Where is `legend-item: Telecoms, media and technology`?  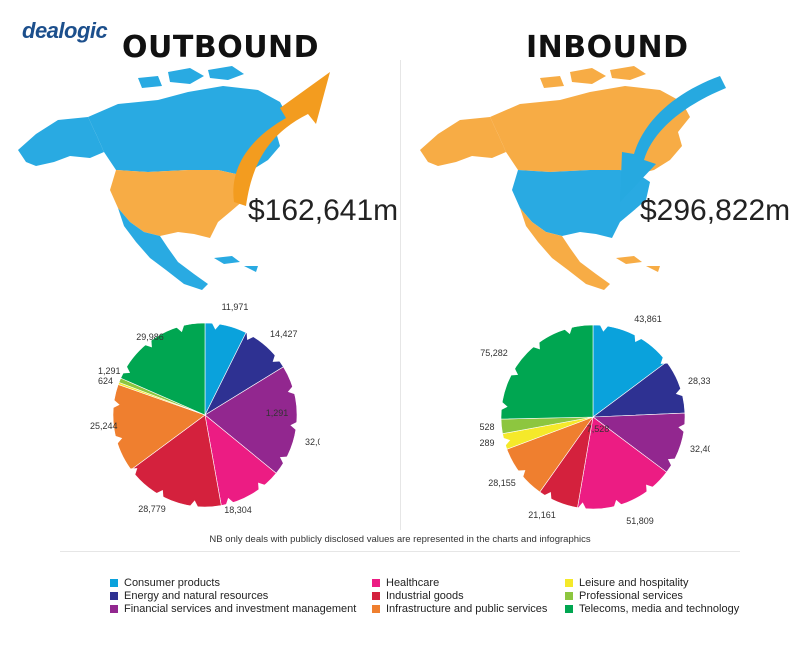 legend-item: Telecoms, media and technology is located at coordinates (652, 608).